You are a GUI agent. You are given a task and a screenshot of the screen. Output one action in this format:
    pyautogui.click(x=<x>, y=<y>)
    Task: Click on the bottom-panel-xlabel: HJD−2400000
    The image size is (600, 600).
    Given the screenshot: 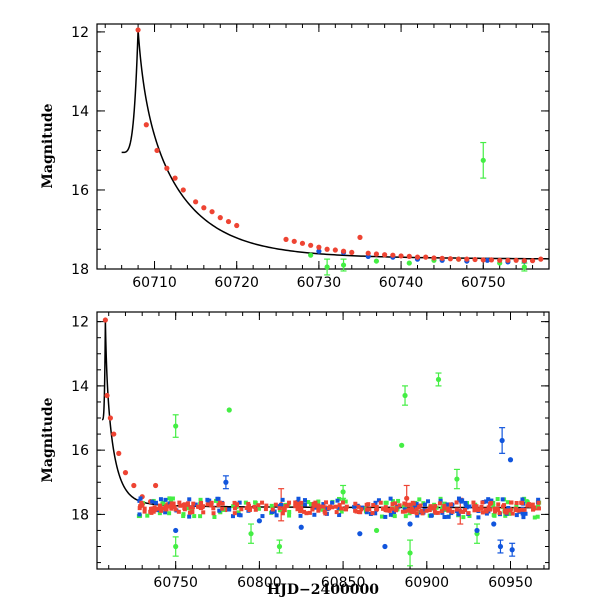 What is the action you would take?
    pyautogui.click(x=323, y=590)
    